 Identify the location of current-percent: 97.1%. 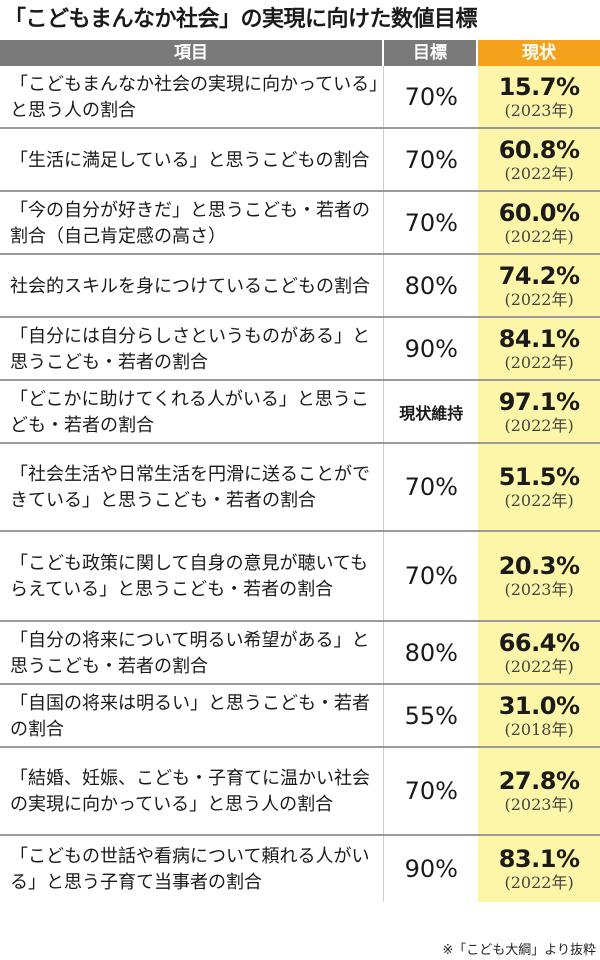
(539, 401).